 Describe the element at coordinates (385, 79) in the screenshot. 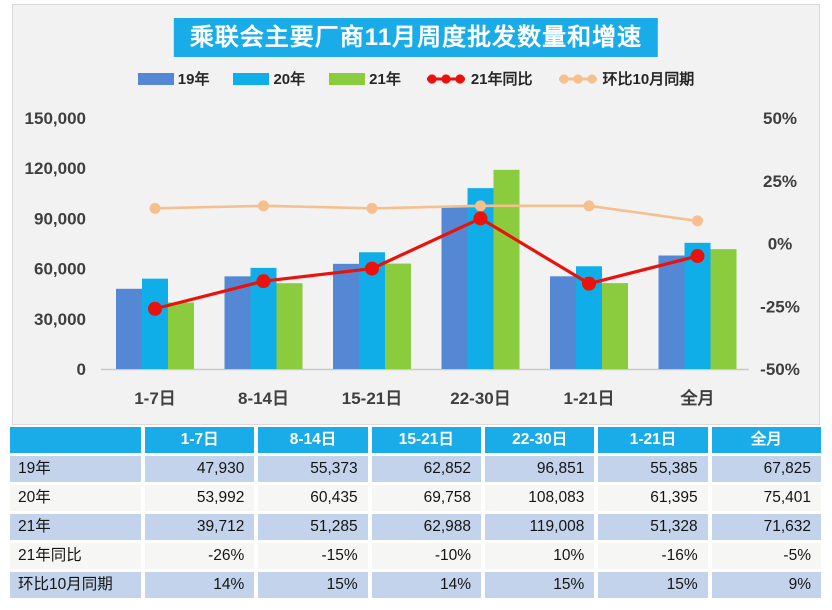

I see `legend-label: 21年` at that location.